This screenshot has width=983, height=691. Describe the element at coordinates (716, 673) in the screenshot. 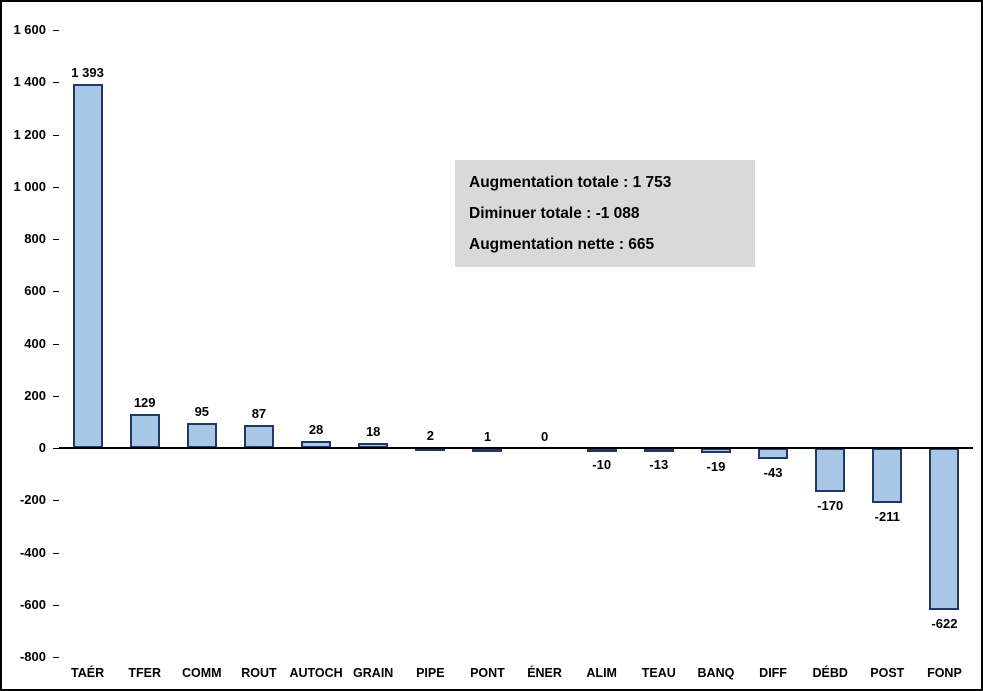

I see `x-axis-label: BANQ` at that location.